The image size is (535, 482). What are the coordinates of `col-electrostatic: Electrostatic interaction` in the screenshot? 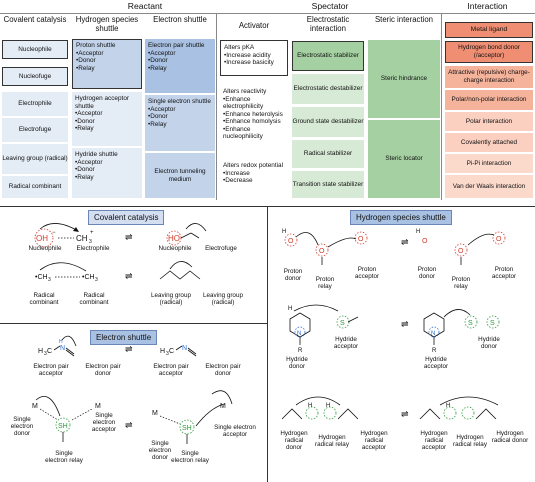 It's located at (328, 24).